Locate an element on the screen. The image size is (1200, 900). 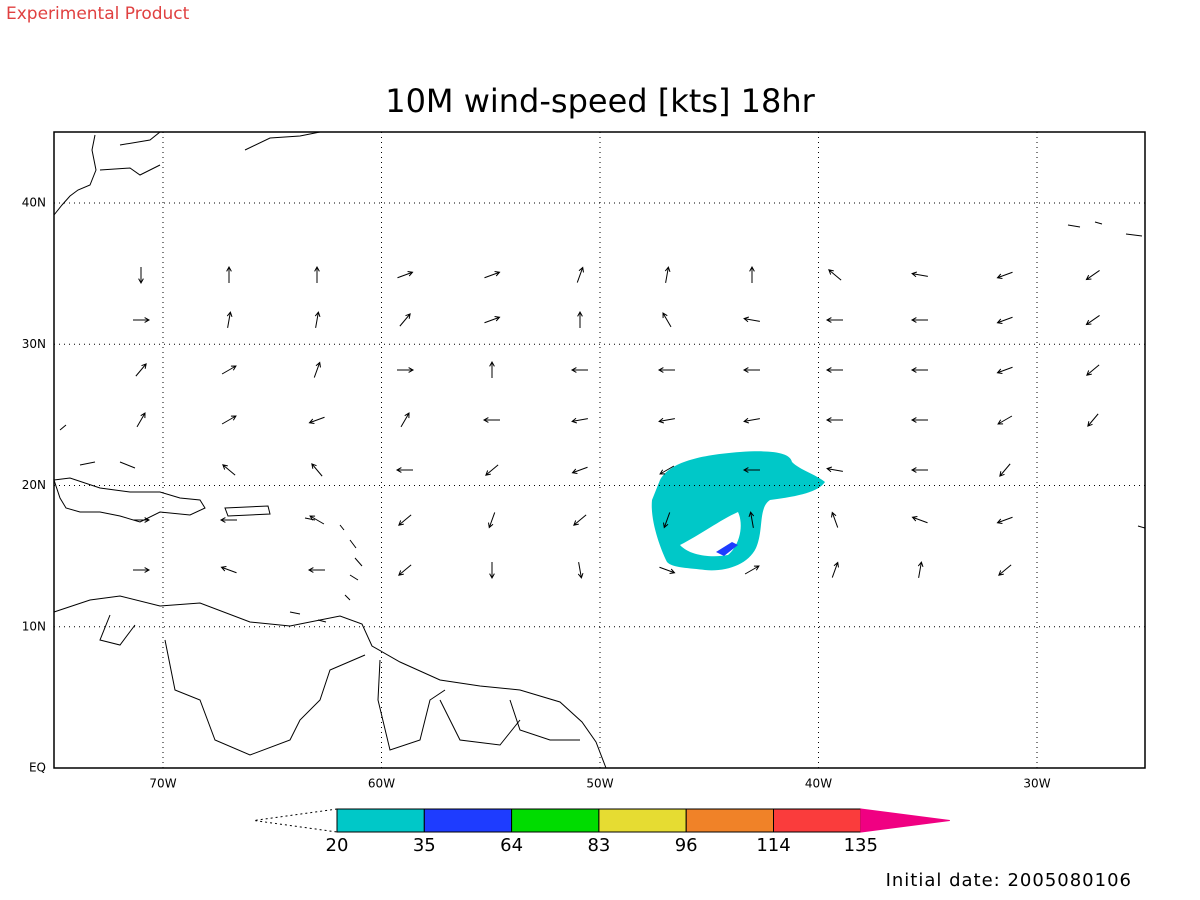
coastline-islands is located at coordinates (165, 470).